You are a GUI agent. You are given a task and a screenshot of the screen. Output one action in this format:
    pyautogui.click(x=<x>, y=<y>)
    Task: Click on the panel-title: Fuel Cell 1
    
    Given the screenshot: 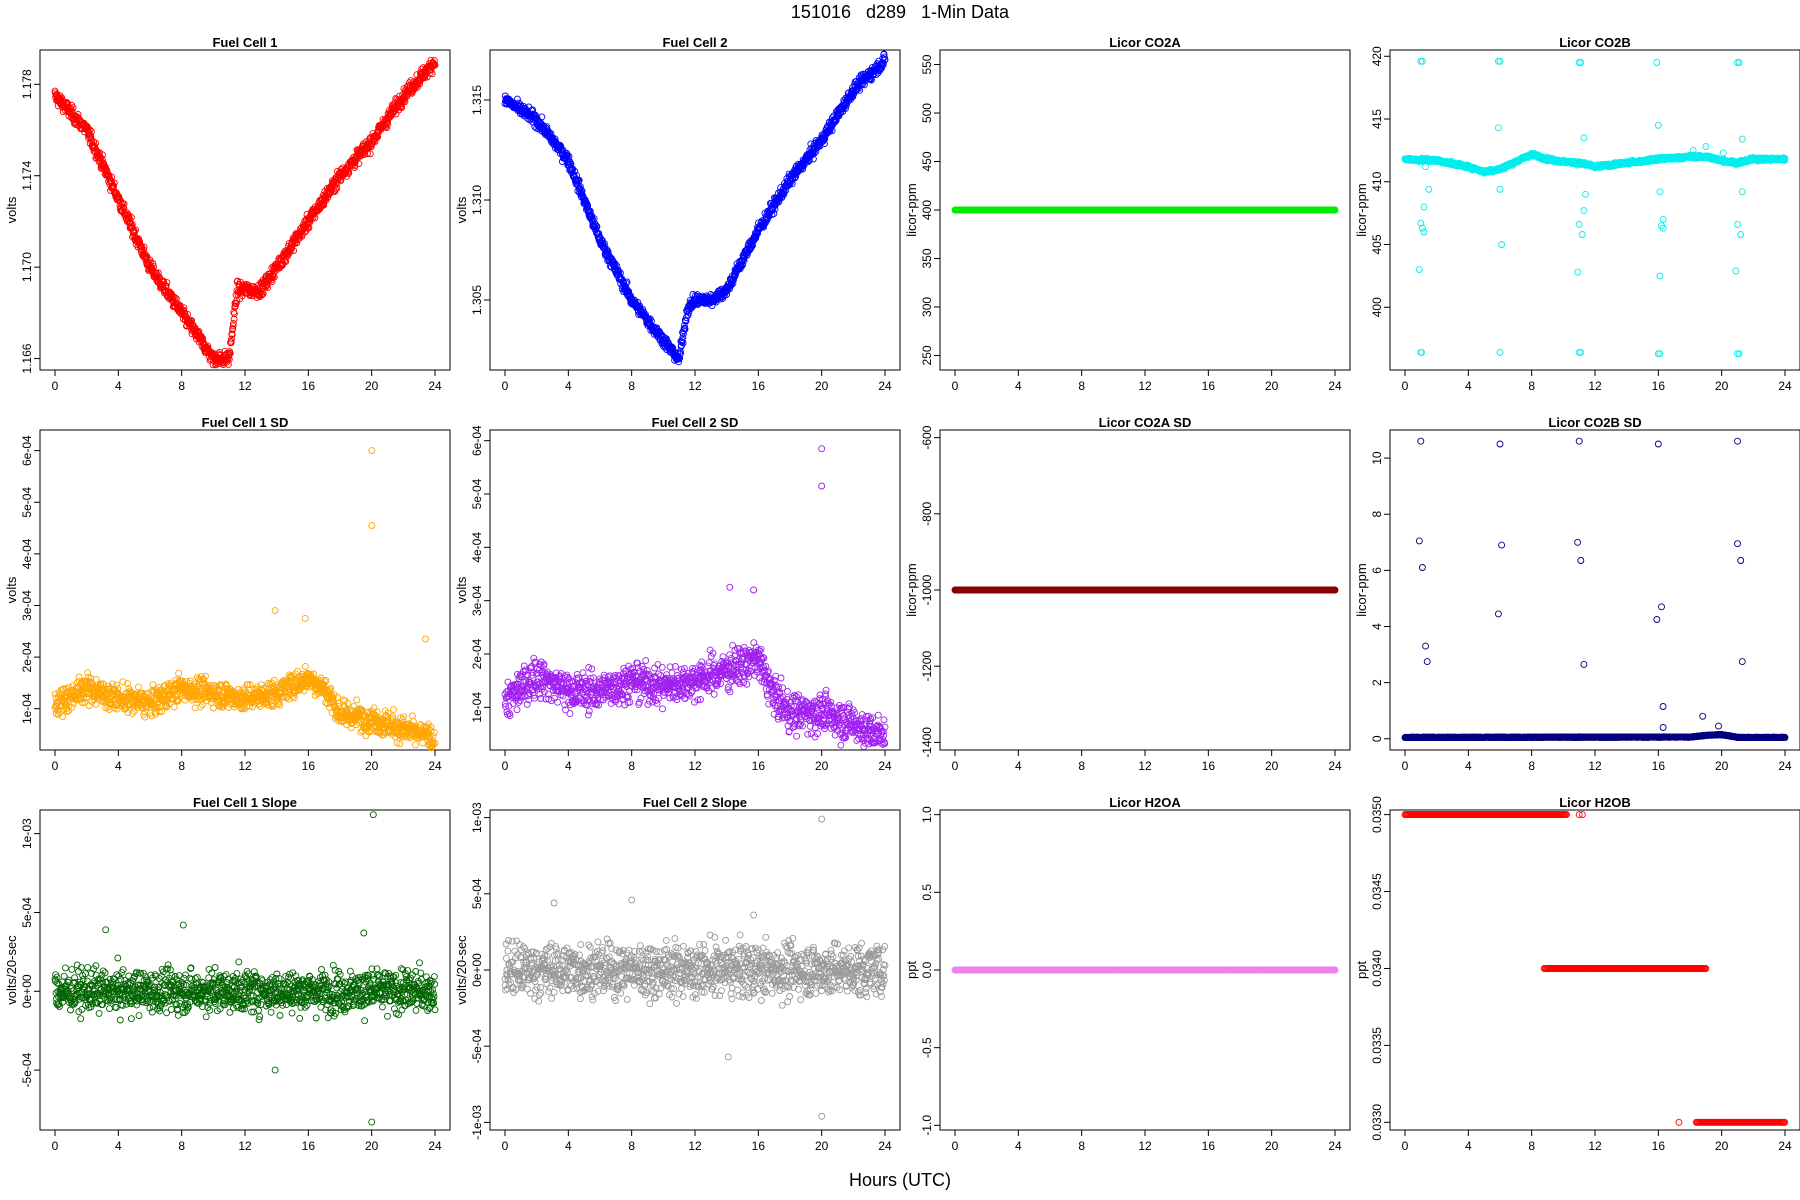 What is the action you would take?
    pyautogui.click(x=244, y=42)
    